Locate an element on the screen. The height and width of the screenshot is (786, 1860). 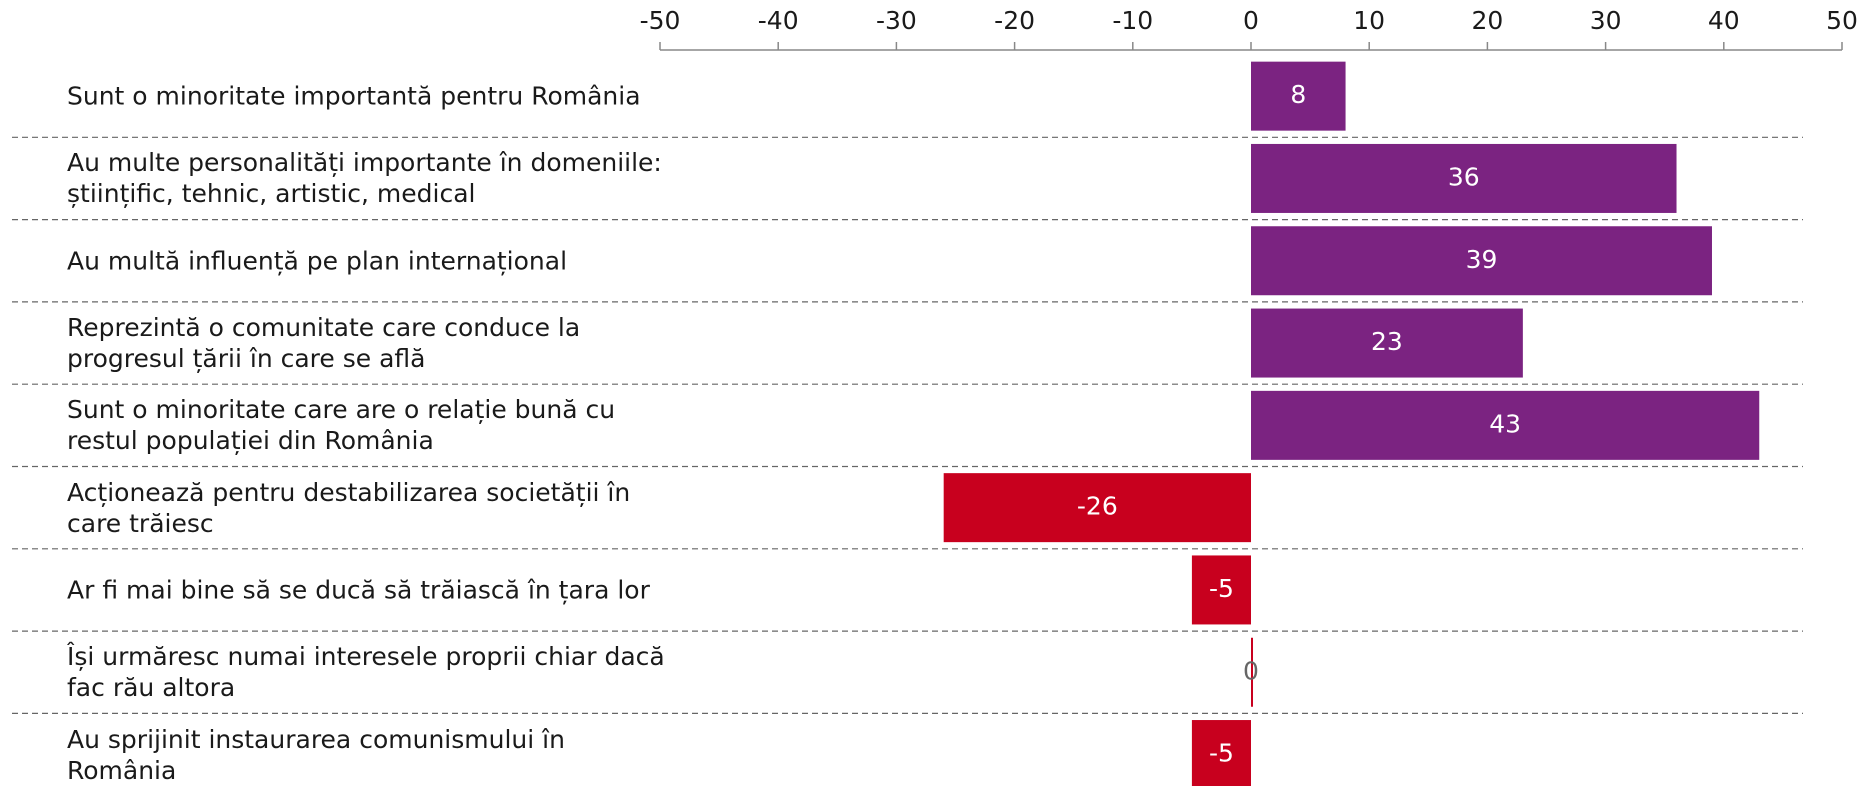
value-label: -26 is located at coordinates (1097, 506).